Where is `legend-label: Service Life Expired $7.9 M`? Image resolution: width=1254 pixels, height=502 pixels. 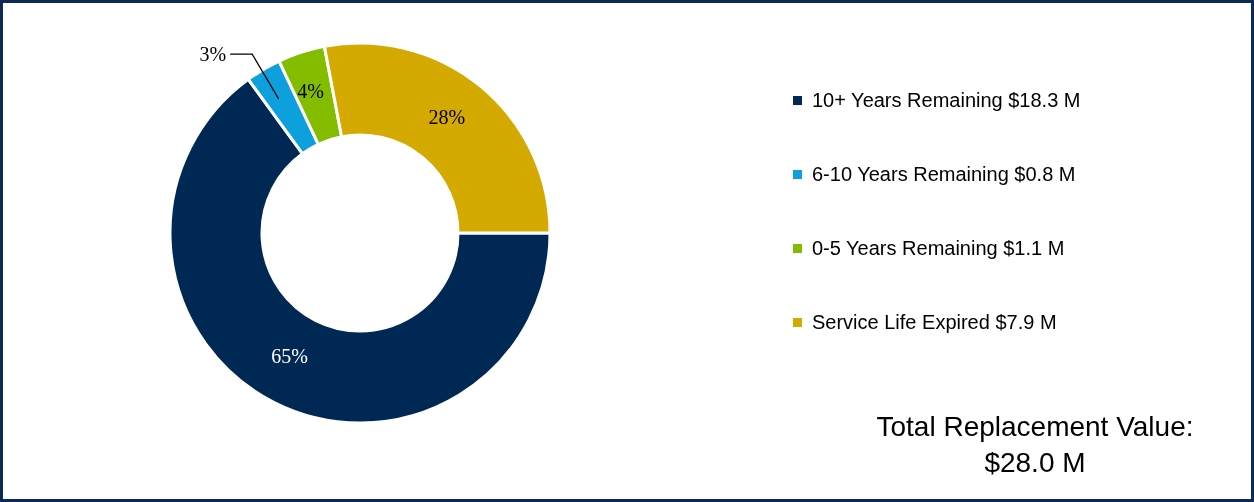 legend-label: Service Life Expired $7.9 M is located at coordinates (934, 322).